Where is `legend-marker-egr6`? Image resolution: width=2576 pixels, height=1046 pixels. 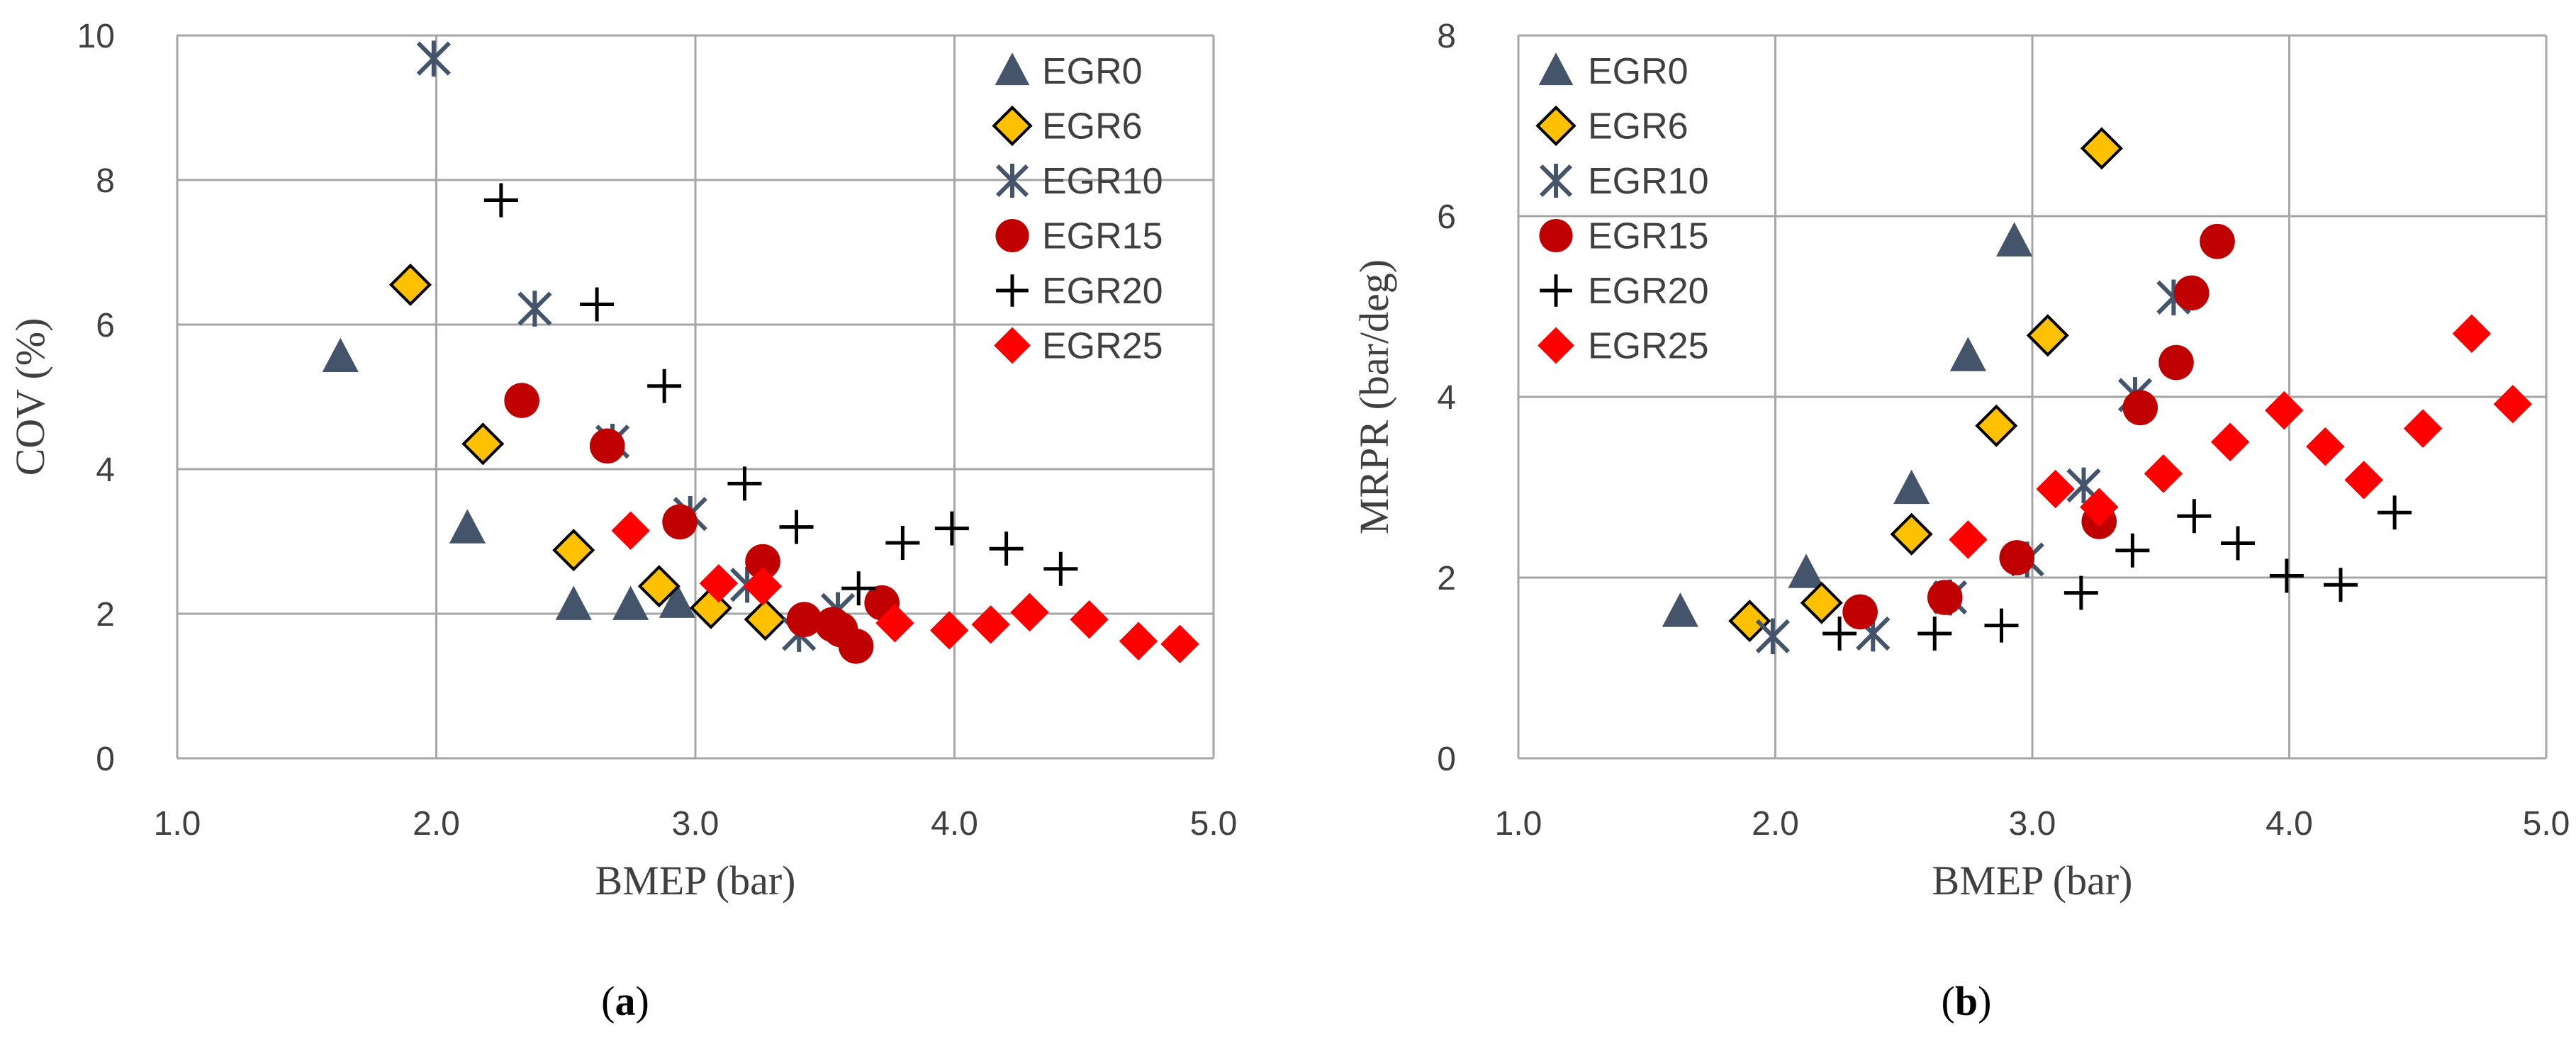
legend-marker-egr6 is located at coordinates (1556, 126).